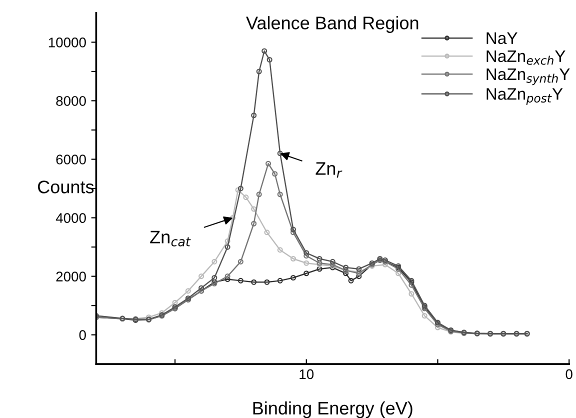  Describe the element at coordinates (71, 218) in the screenshot. I see `y-tick-label: 4000` at that location.